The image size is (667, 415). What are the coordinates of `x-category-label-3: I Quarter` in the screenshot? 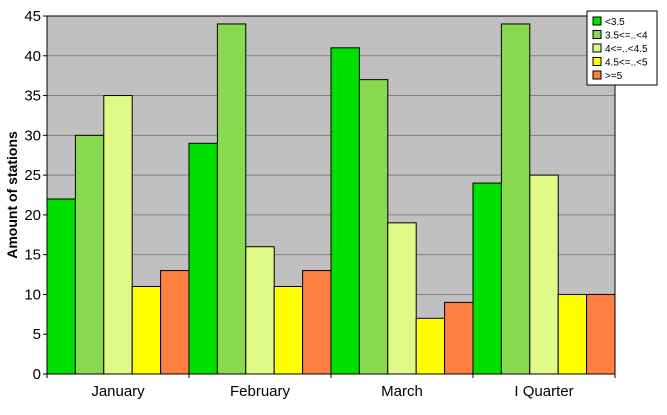 It's located at (543, 391).